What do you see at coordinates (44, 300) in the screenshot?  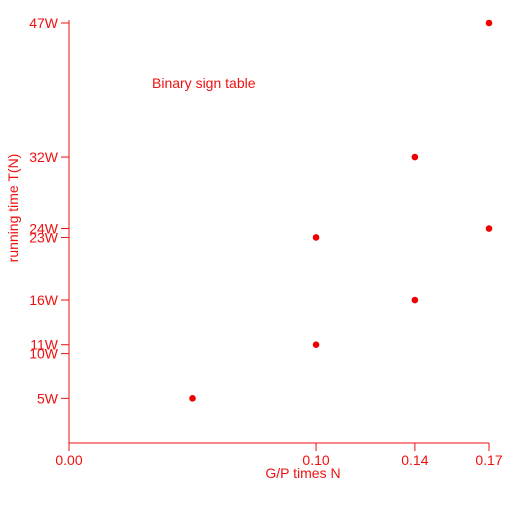 I see `y-tick-label: 16W` at bounding box center [44, 300].